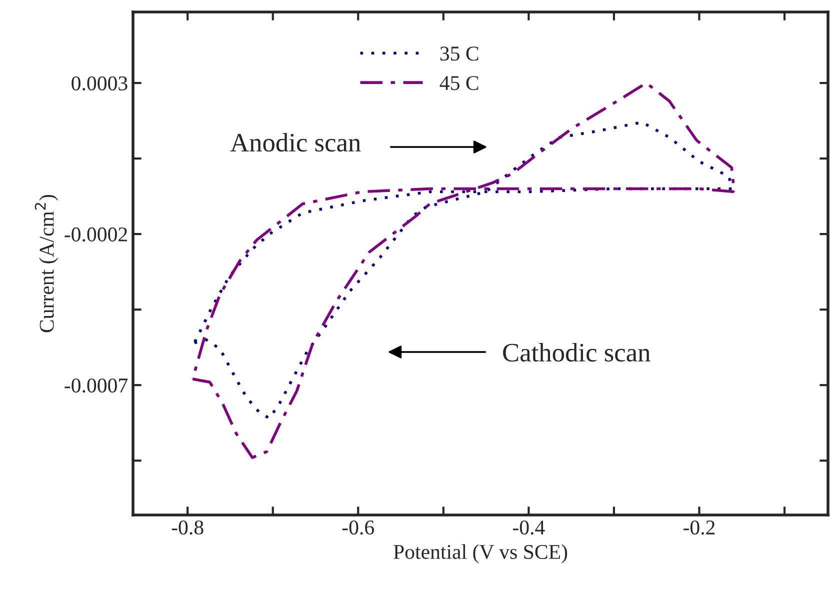 This screenshot has height=591, width=830. What do you see at coordinates (46, 263) in the screenshot?
I see `y-axis-title: Current (A/cm$^{2}$)` at bounding box center [46, 263].